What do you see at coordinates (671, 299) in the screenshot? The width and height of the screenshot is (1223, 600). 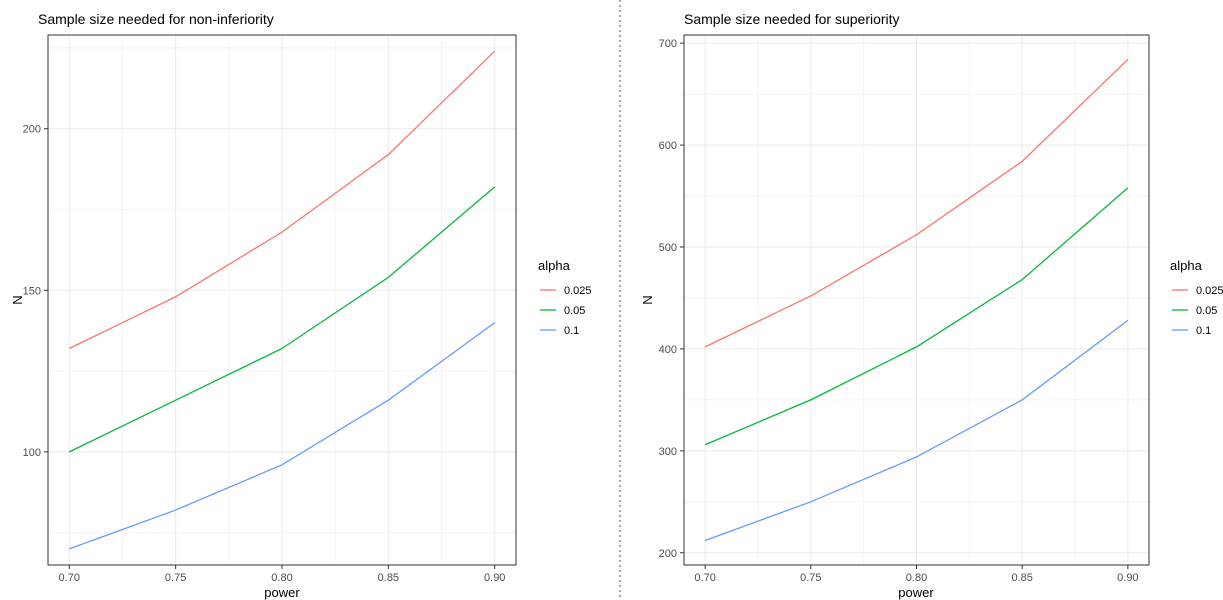 I see `y-axis: 200 300 400 500 600 700` at bounding box center [671, 299].